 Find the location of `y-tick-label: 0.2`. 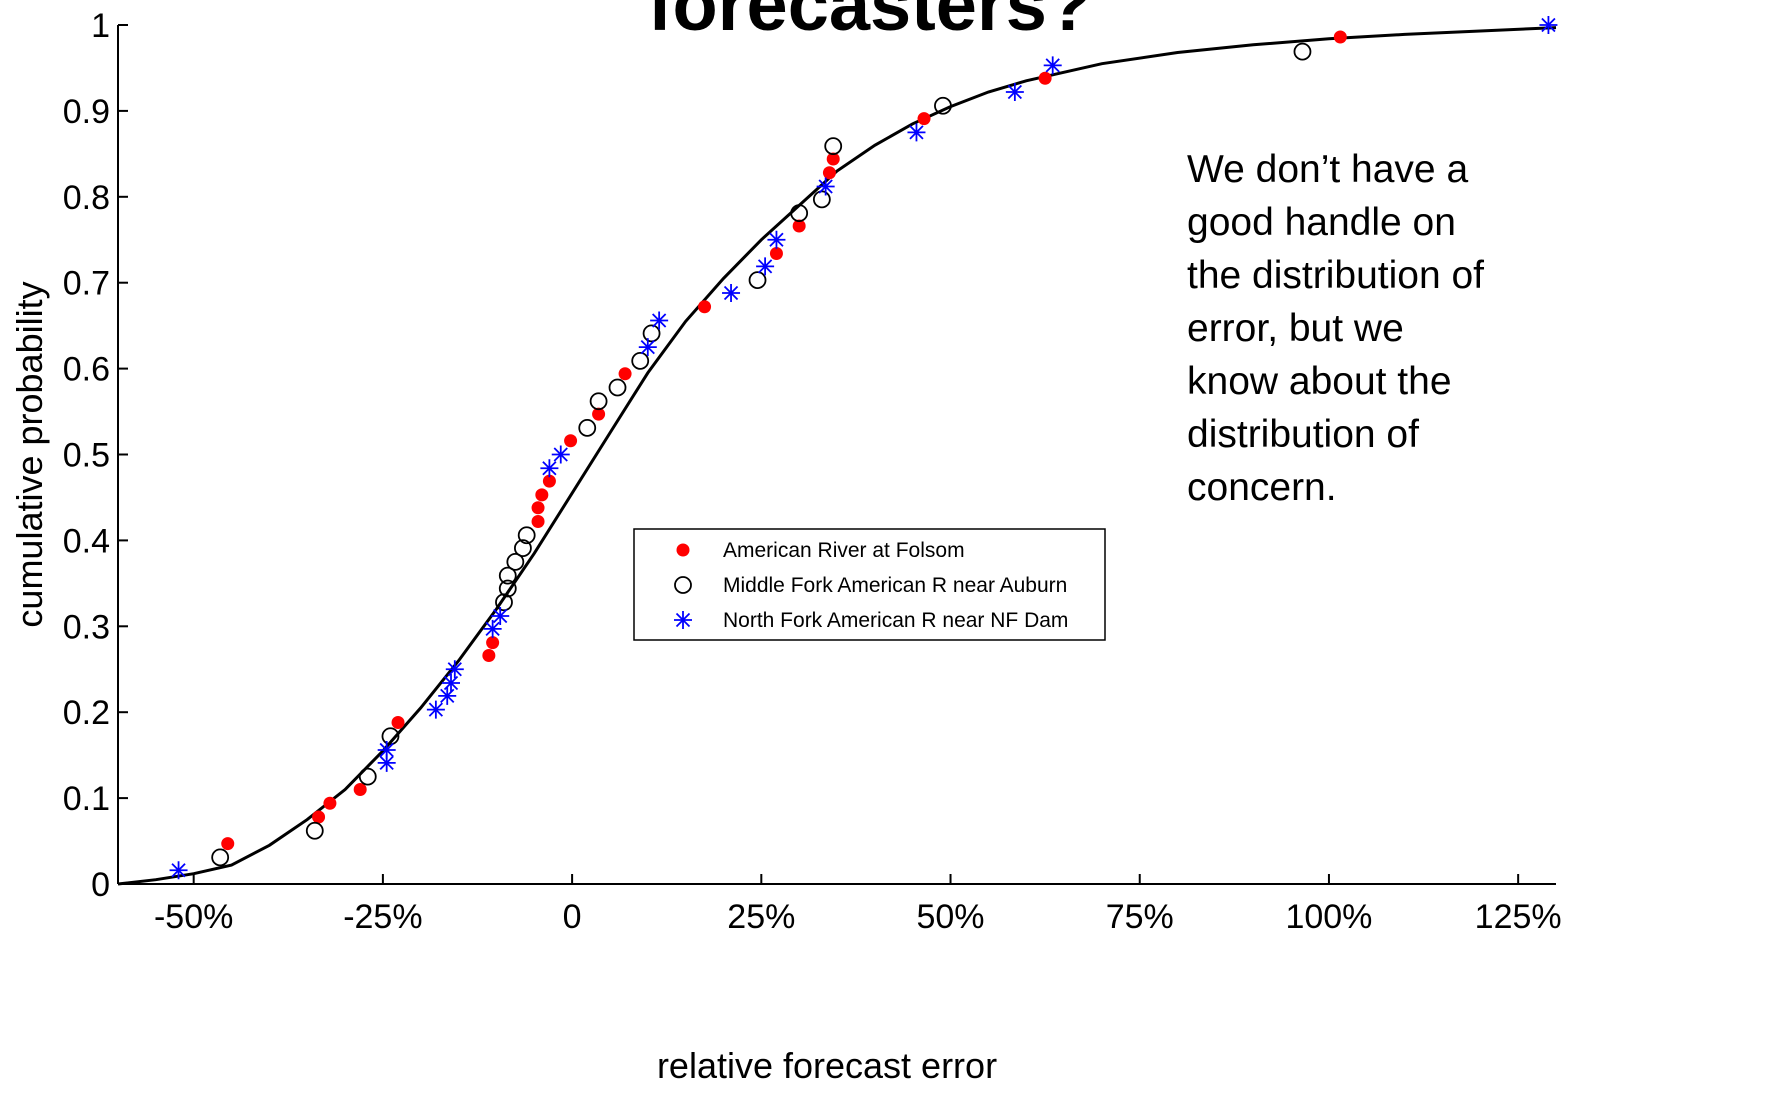

y-tick-label: 0.2 is located at coordinates (86, 713).